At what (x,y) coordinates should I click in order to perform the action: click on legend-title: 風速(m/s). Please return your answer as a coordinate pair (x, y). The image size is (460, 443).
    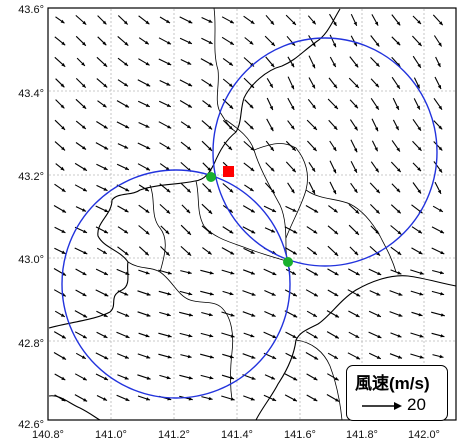
    Looking at the image, I should click on (392, 383).